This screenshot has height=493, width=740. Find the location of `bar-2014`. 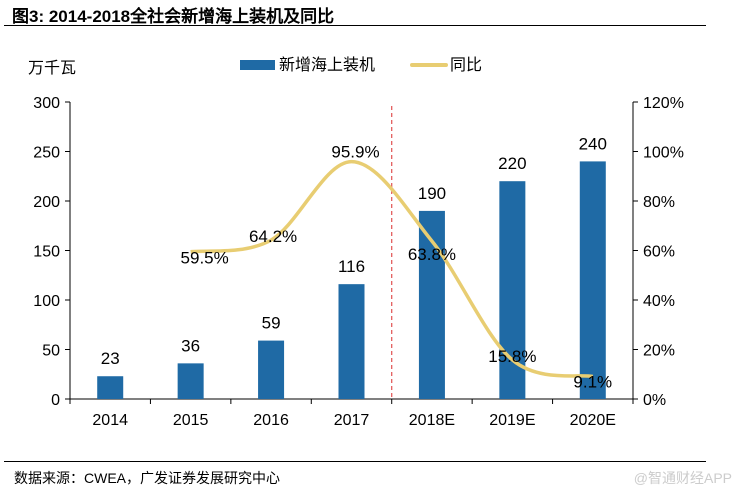

bar-2014 is located at coordinates (110, 387).